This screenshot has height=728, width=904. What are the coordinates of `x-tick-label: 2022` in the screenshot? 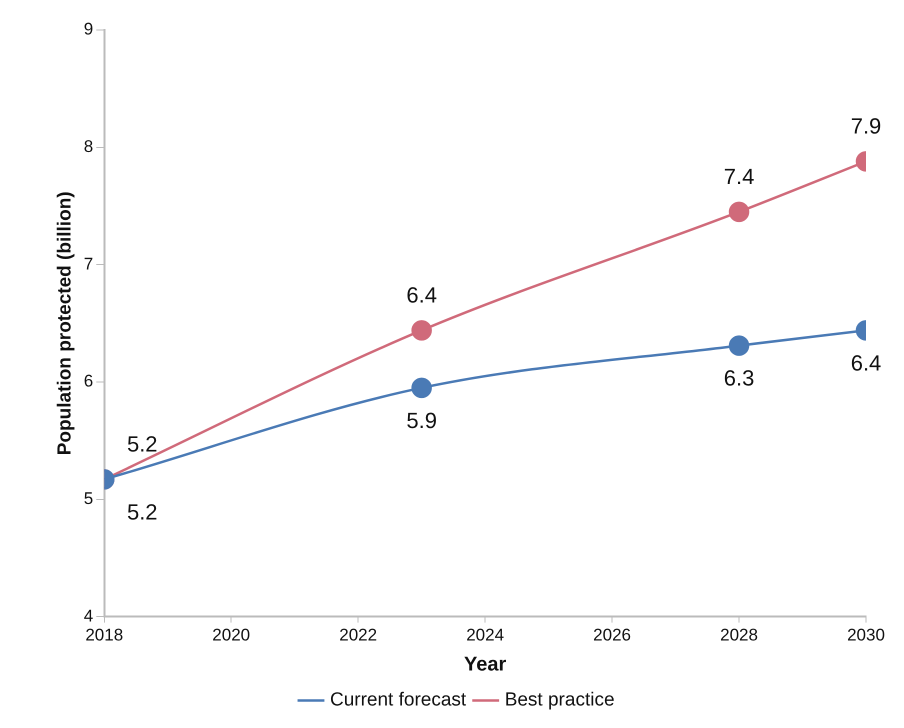 It's located at (358, 634).